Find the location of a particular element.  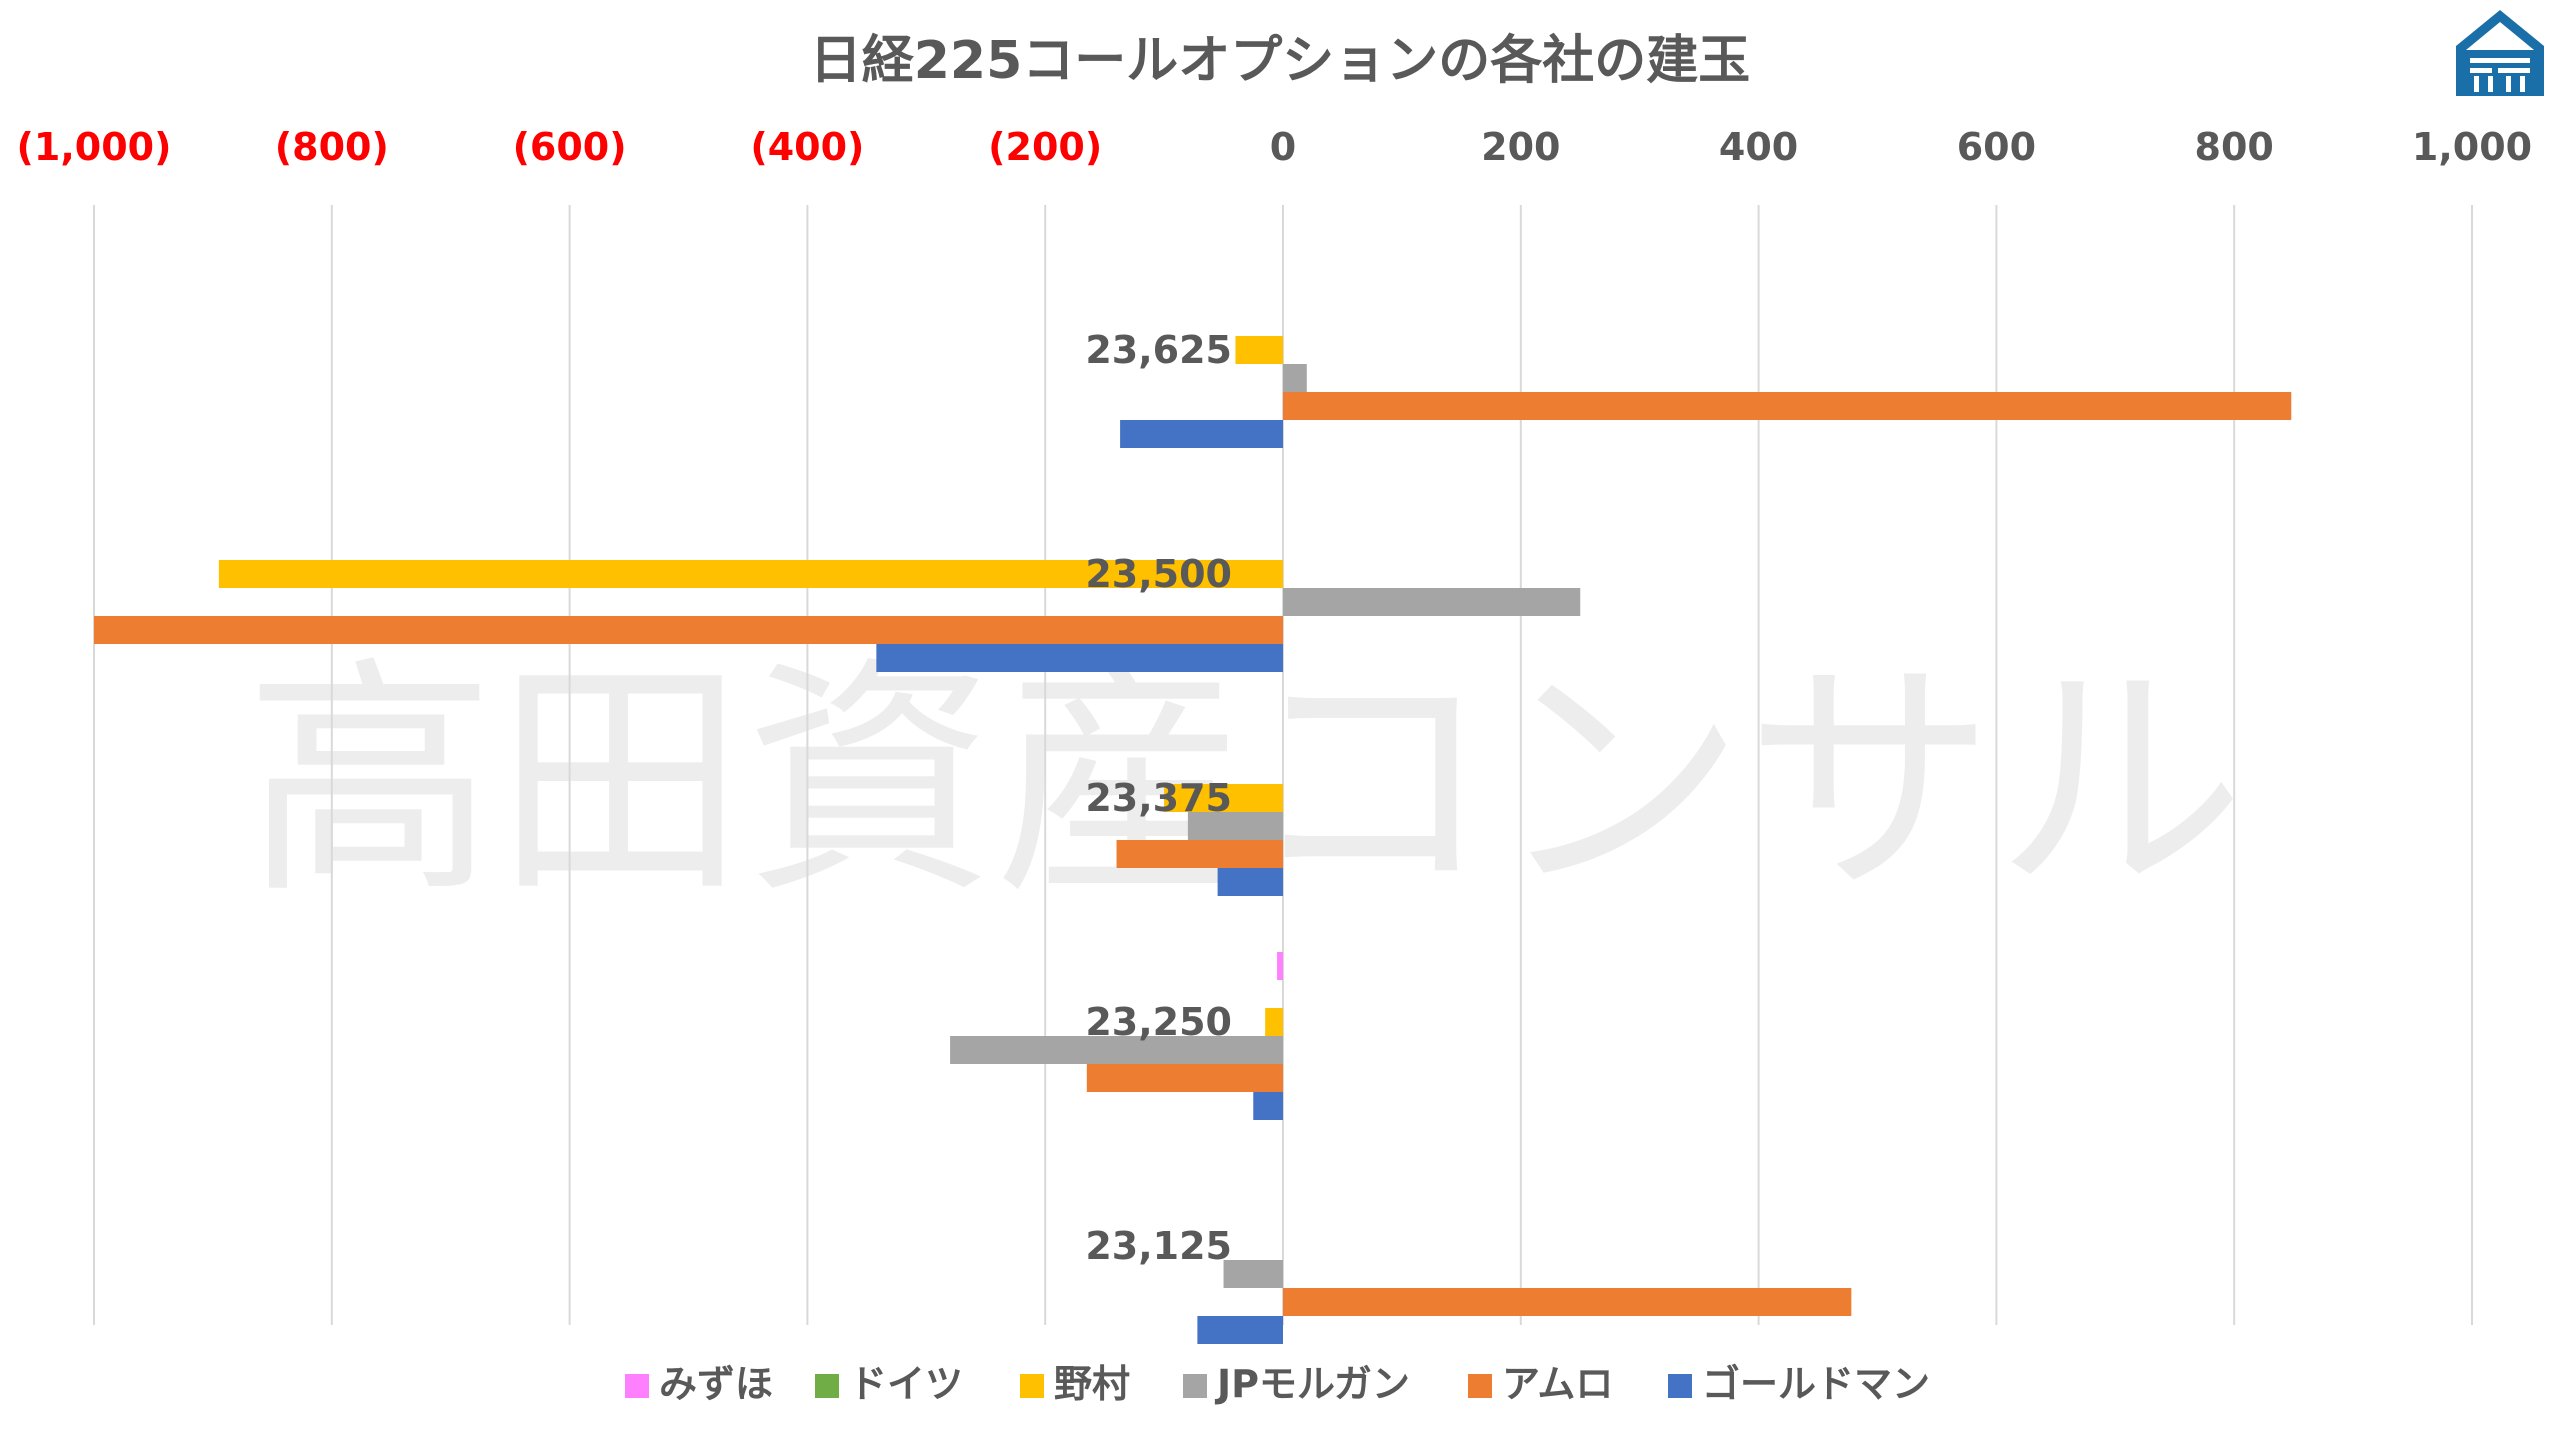

legend-label: アムロ is located at coordinates (1557, 1384).